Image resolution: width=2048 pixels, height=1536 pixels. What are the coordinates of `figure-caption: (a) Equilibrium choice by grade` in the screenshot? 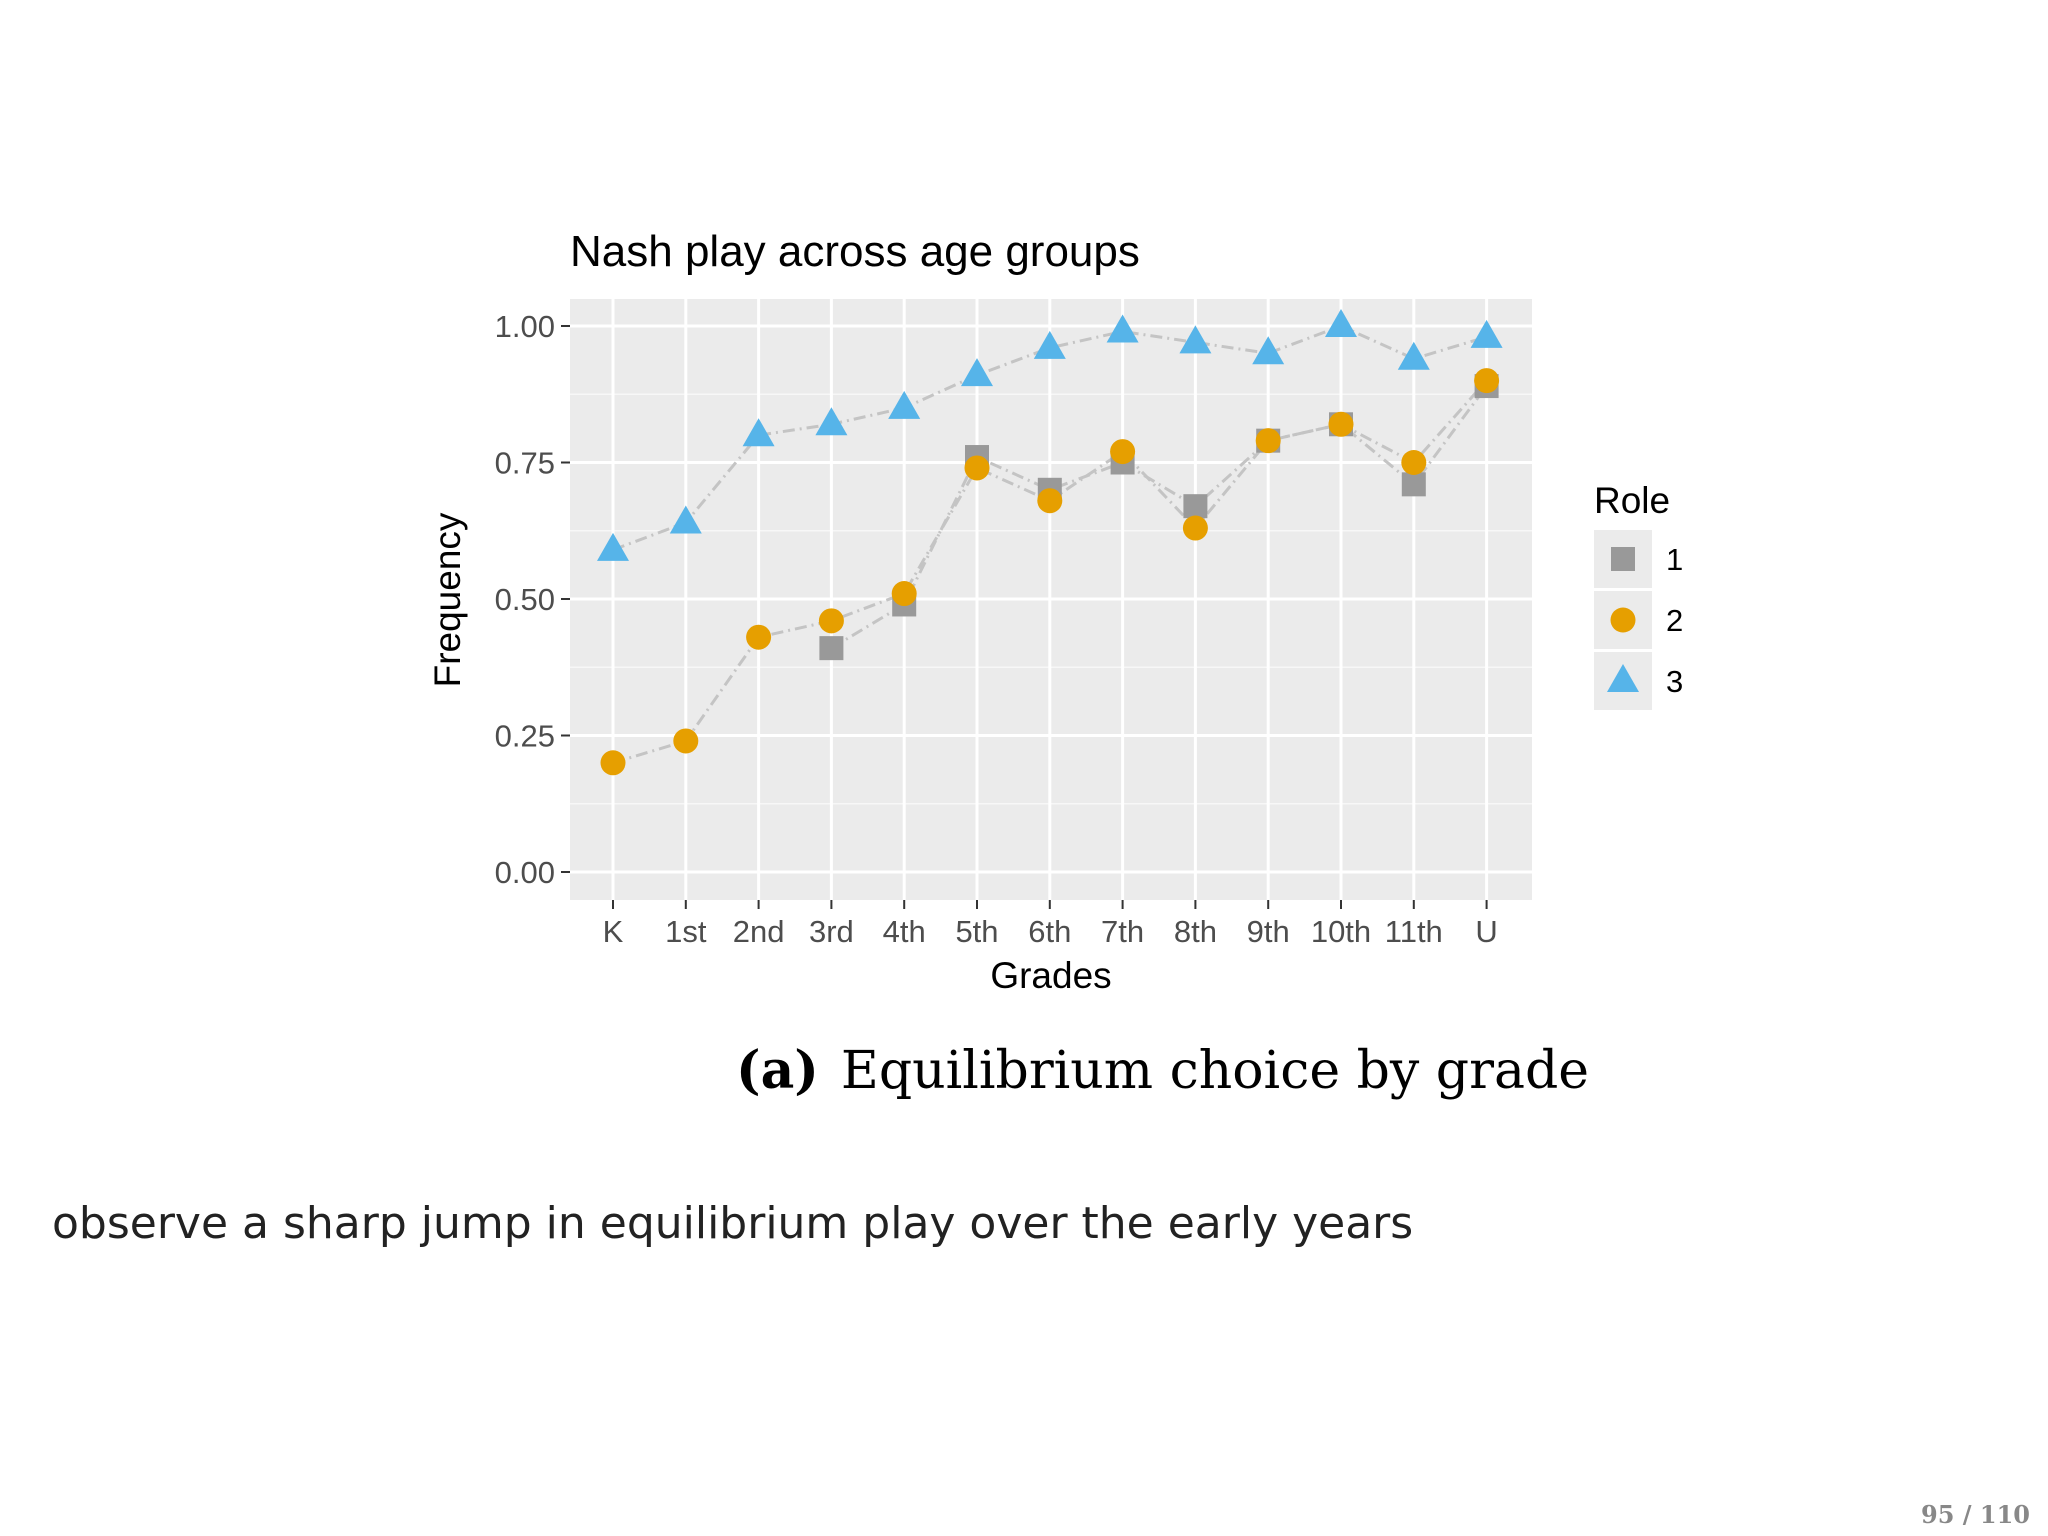 It's located at (1162, 1070).